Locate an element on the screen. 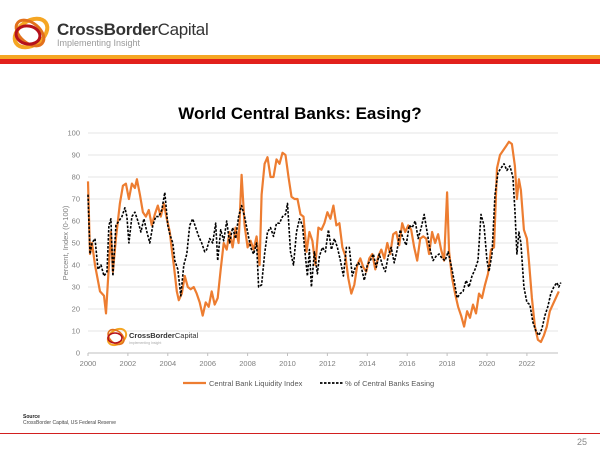 The width and height of the screenshot is (600, 450). x-tick-label: 2020 is located at coordinates (487, 363).